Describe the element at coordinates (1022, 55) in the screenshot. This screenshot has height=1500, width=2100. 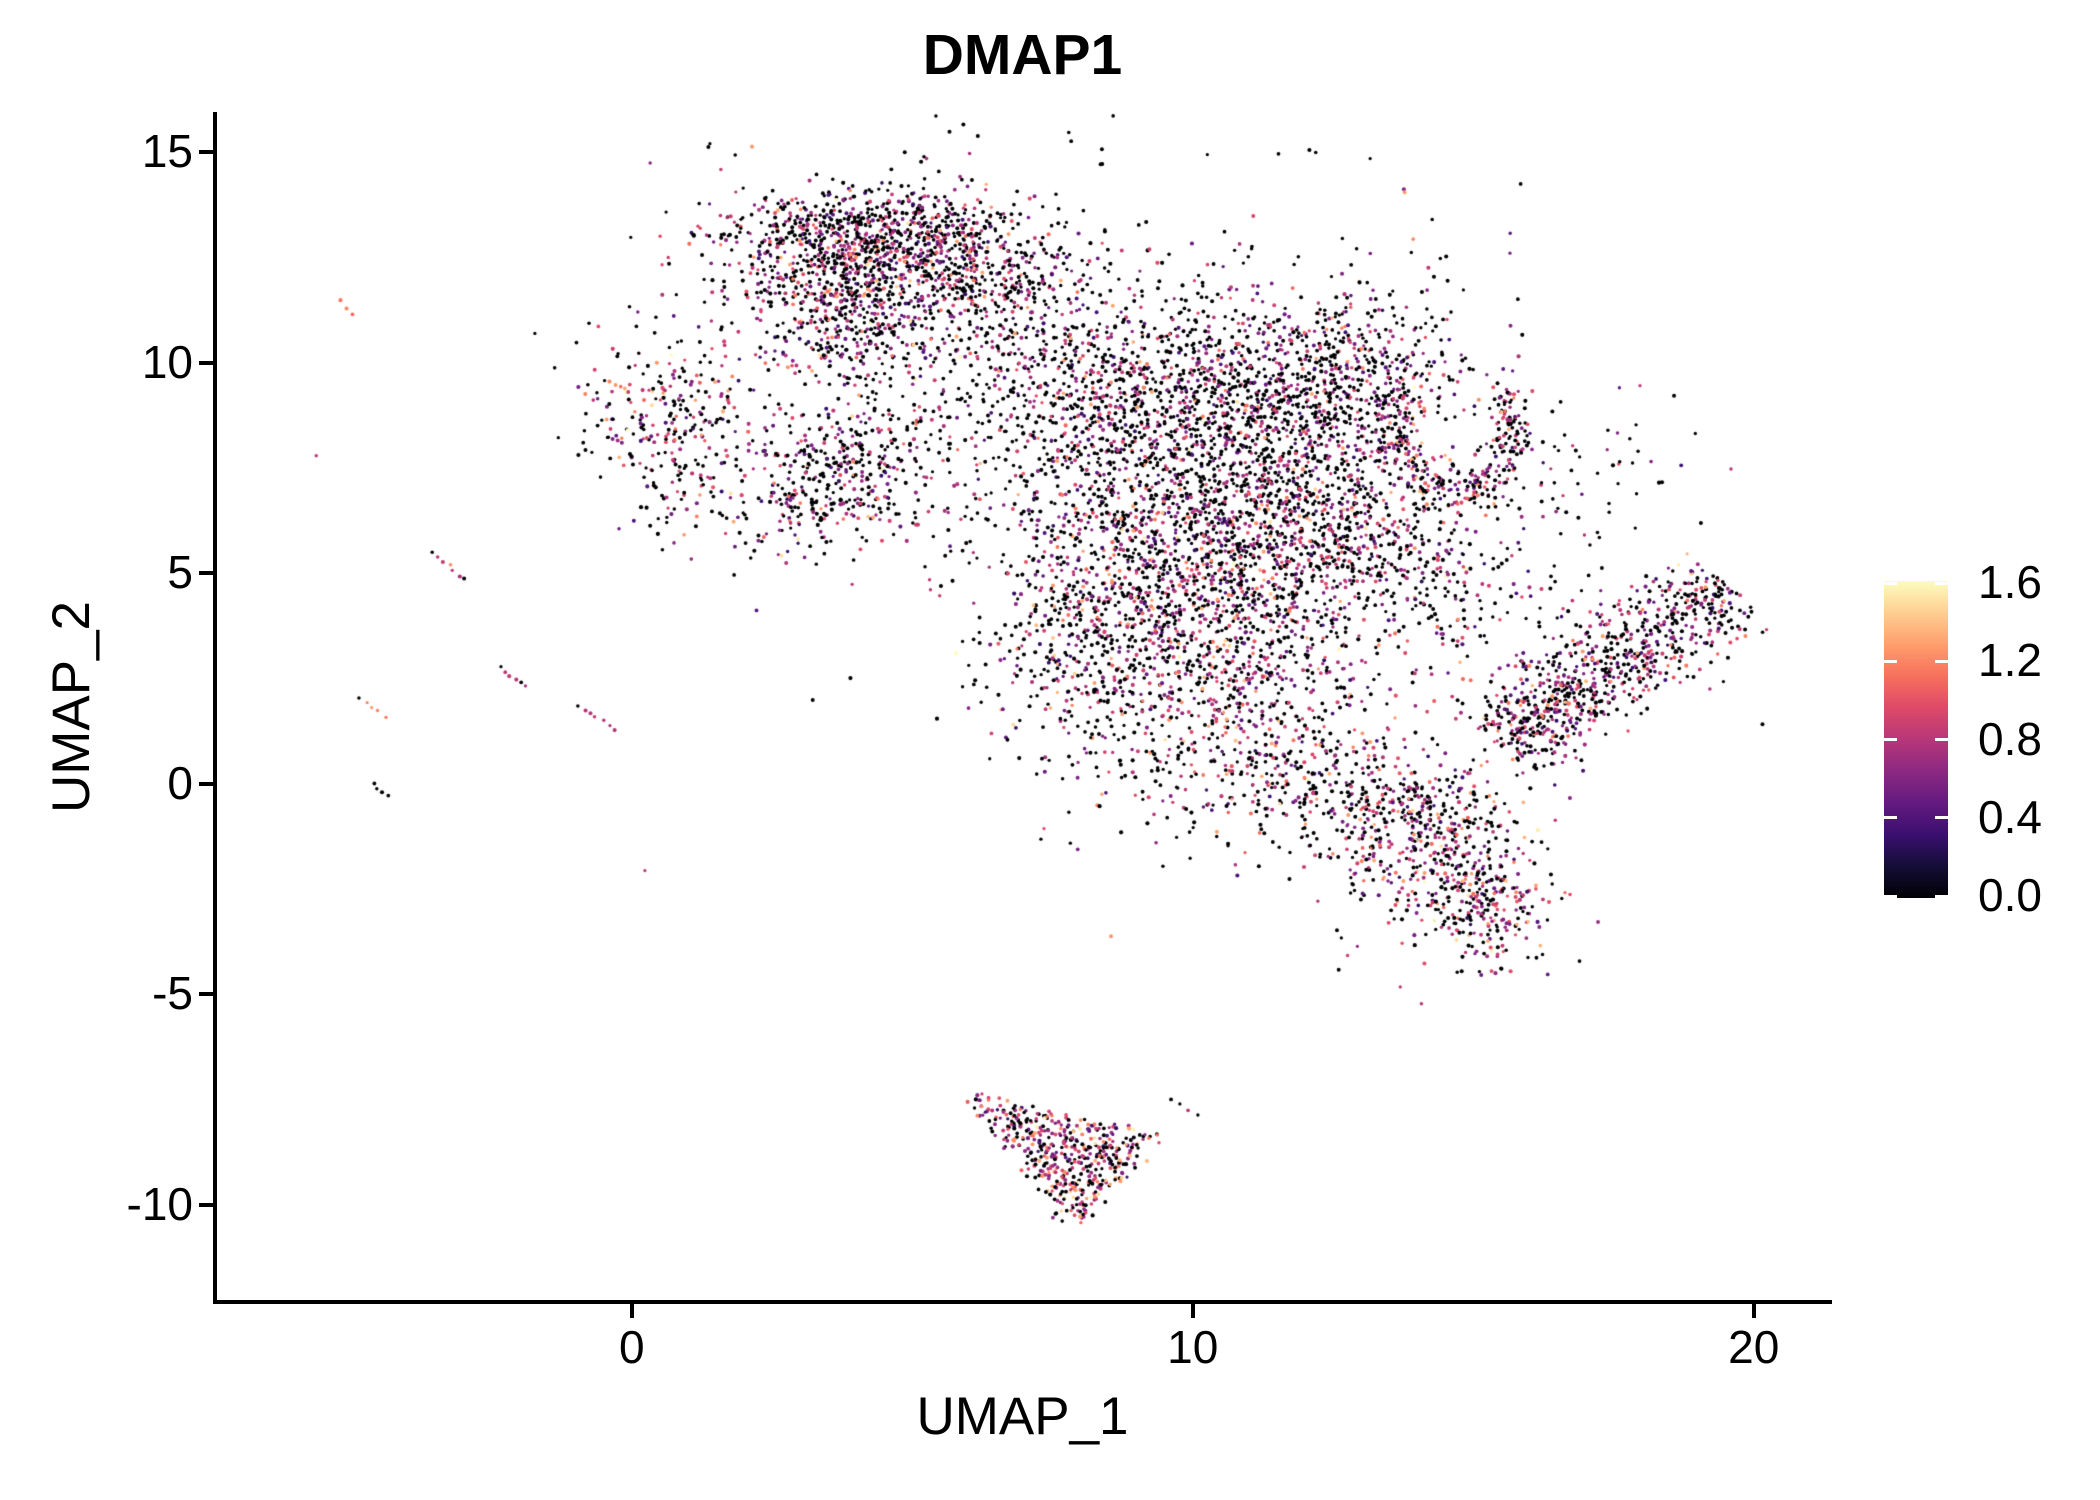
I see `plot-title: DMAP1` at that location.